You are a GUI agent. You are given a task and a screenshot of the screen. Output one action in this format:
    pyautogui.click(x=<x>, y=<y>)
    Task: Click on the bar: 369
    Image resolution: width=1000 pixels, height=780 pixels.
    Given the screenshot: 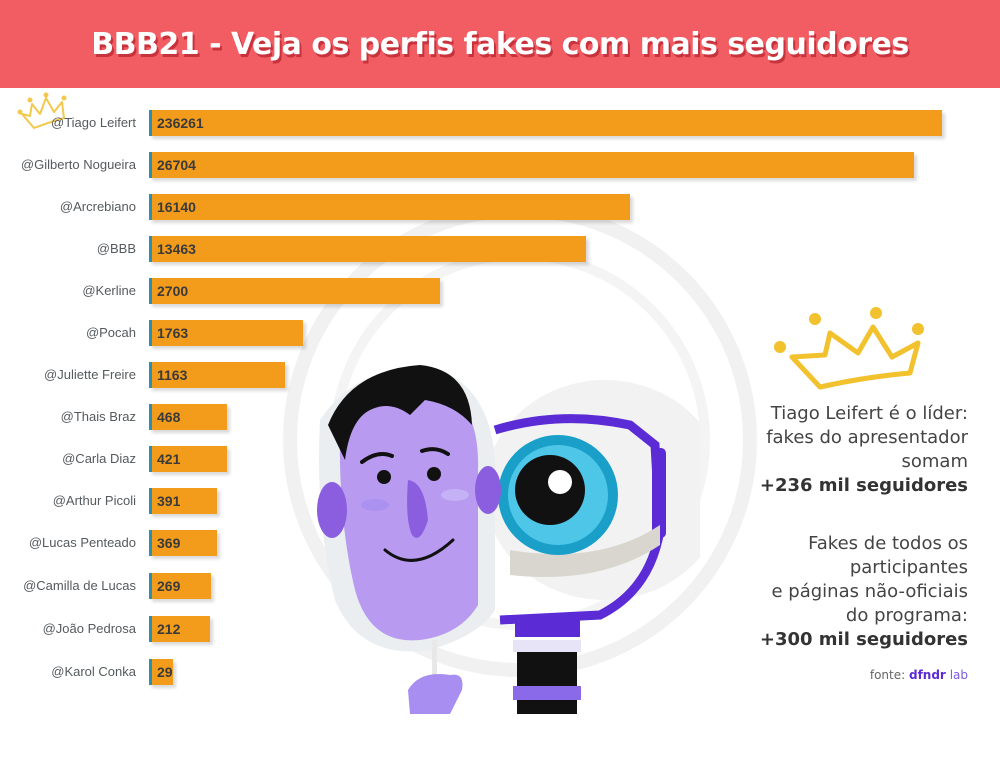 What is the action you would take?
    pyautogui.click(x=183, y=543)
    